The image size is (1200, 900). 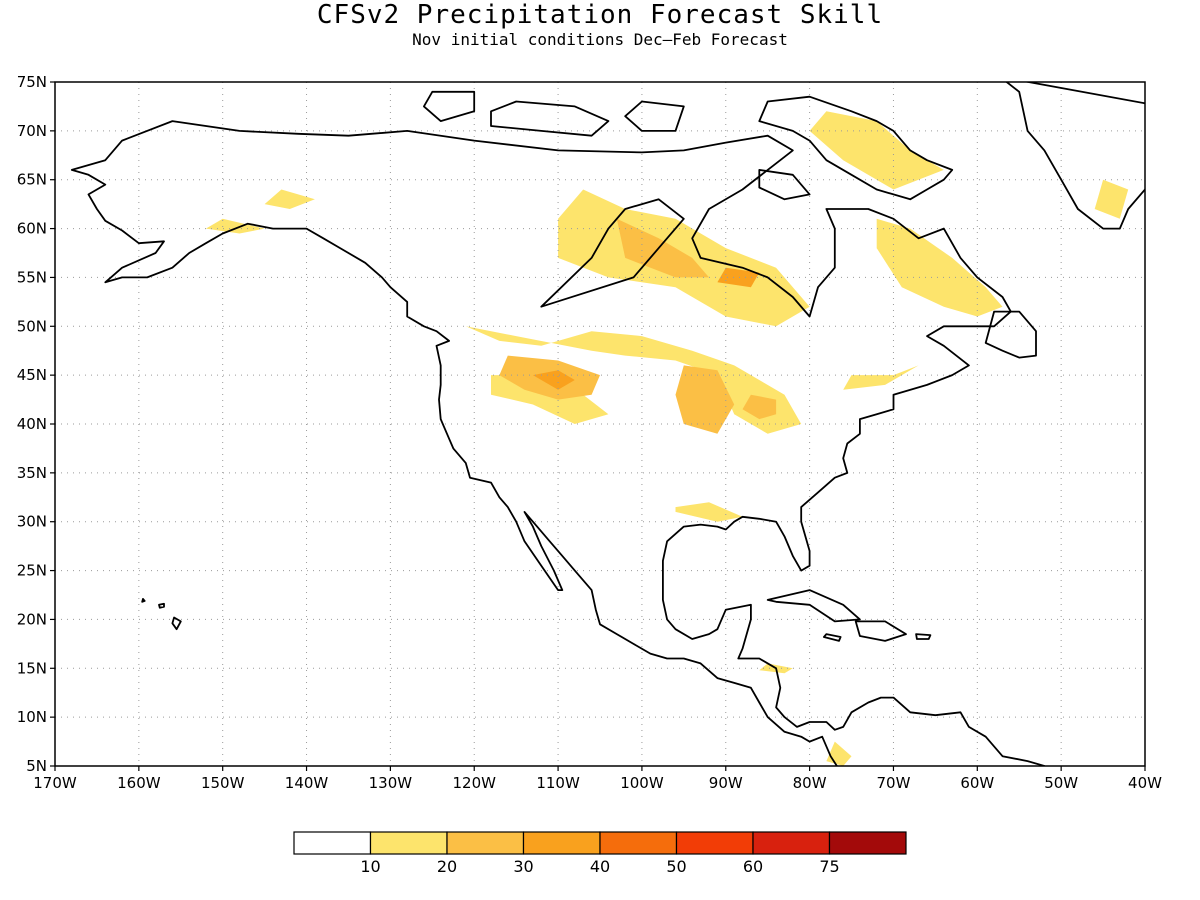 What do you see at coordinates (894, 783) in the screenshot?
I see `lon-tick-label: 70W` at bounding box center [894, 783].